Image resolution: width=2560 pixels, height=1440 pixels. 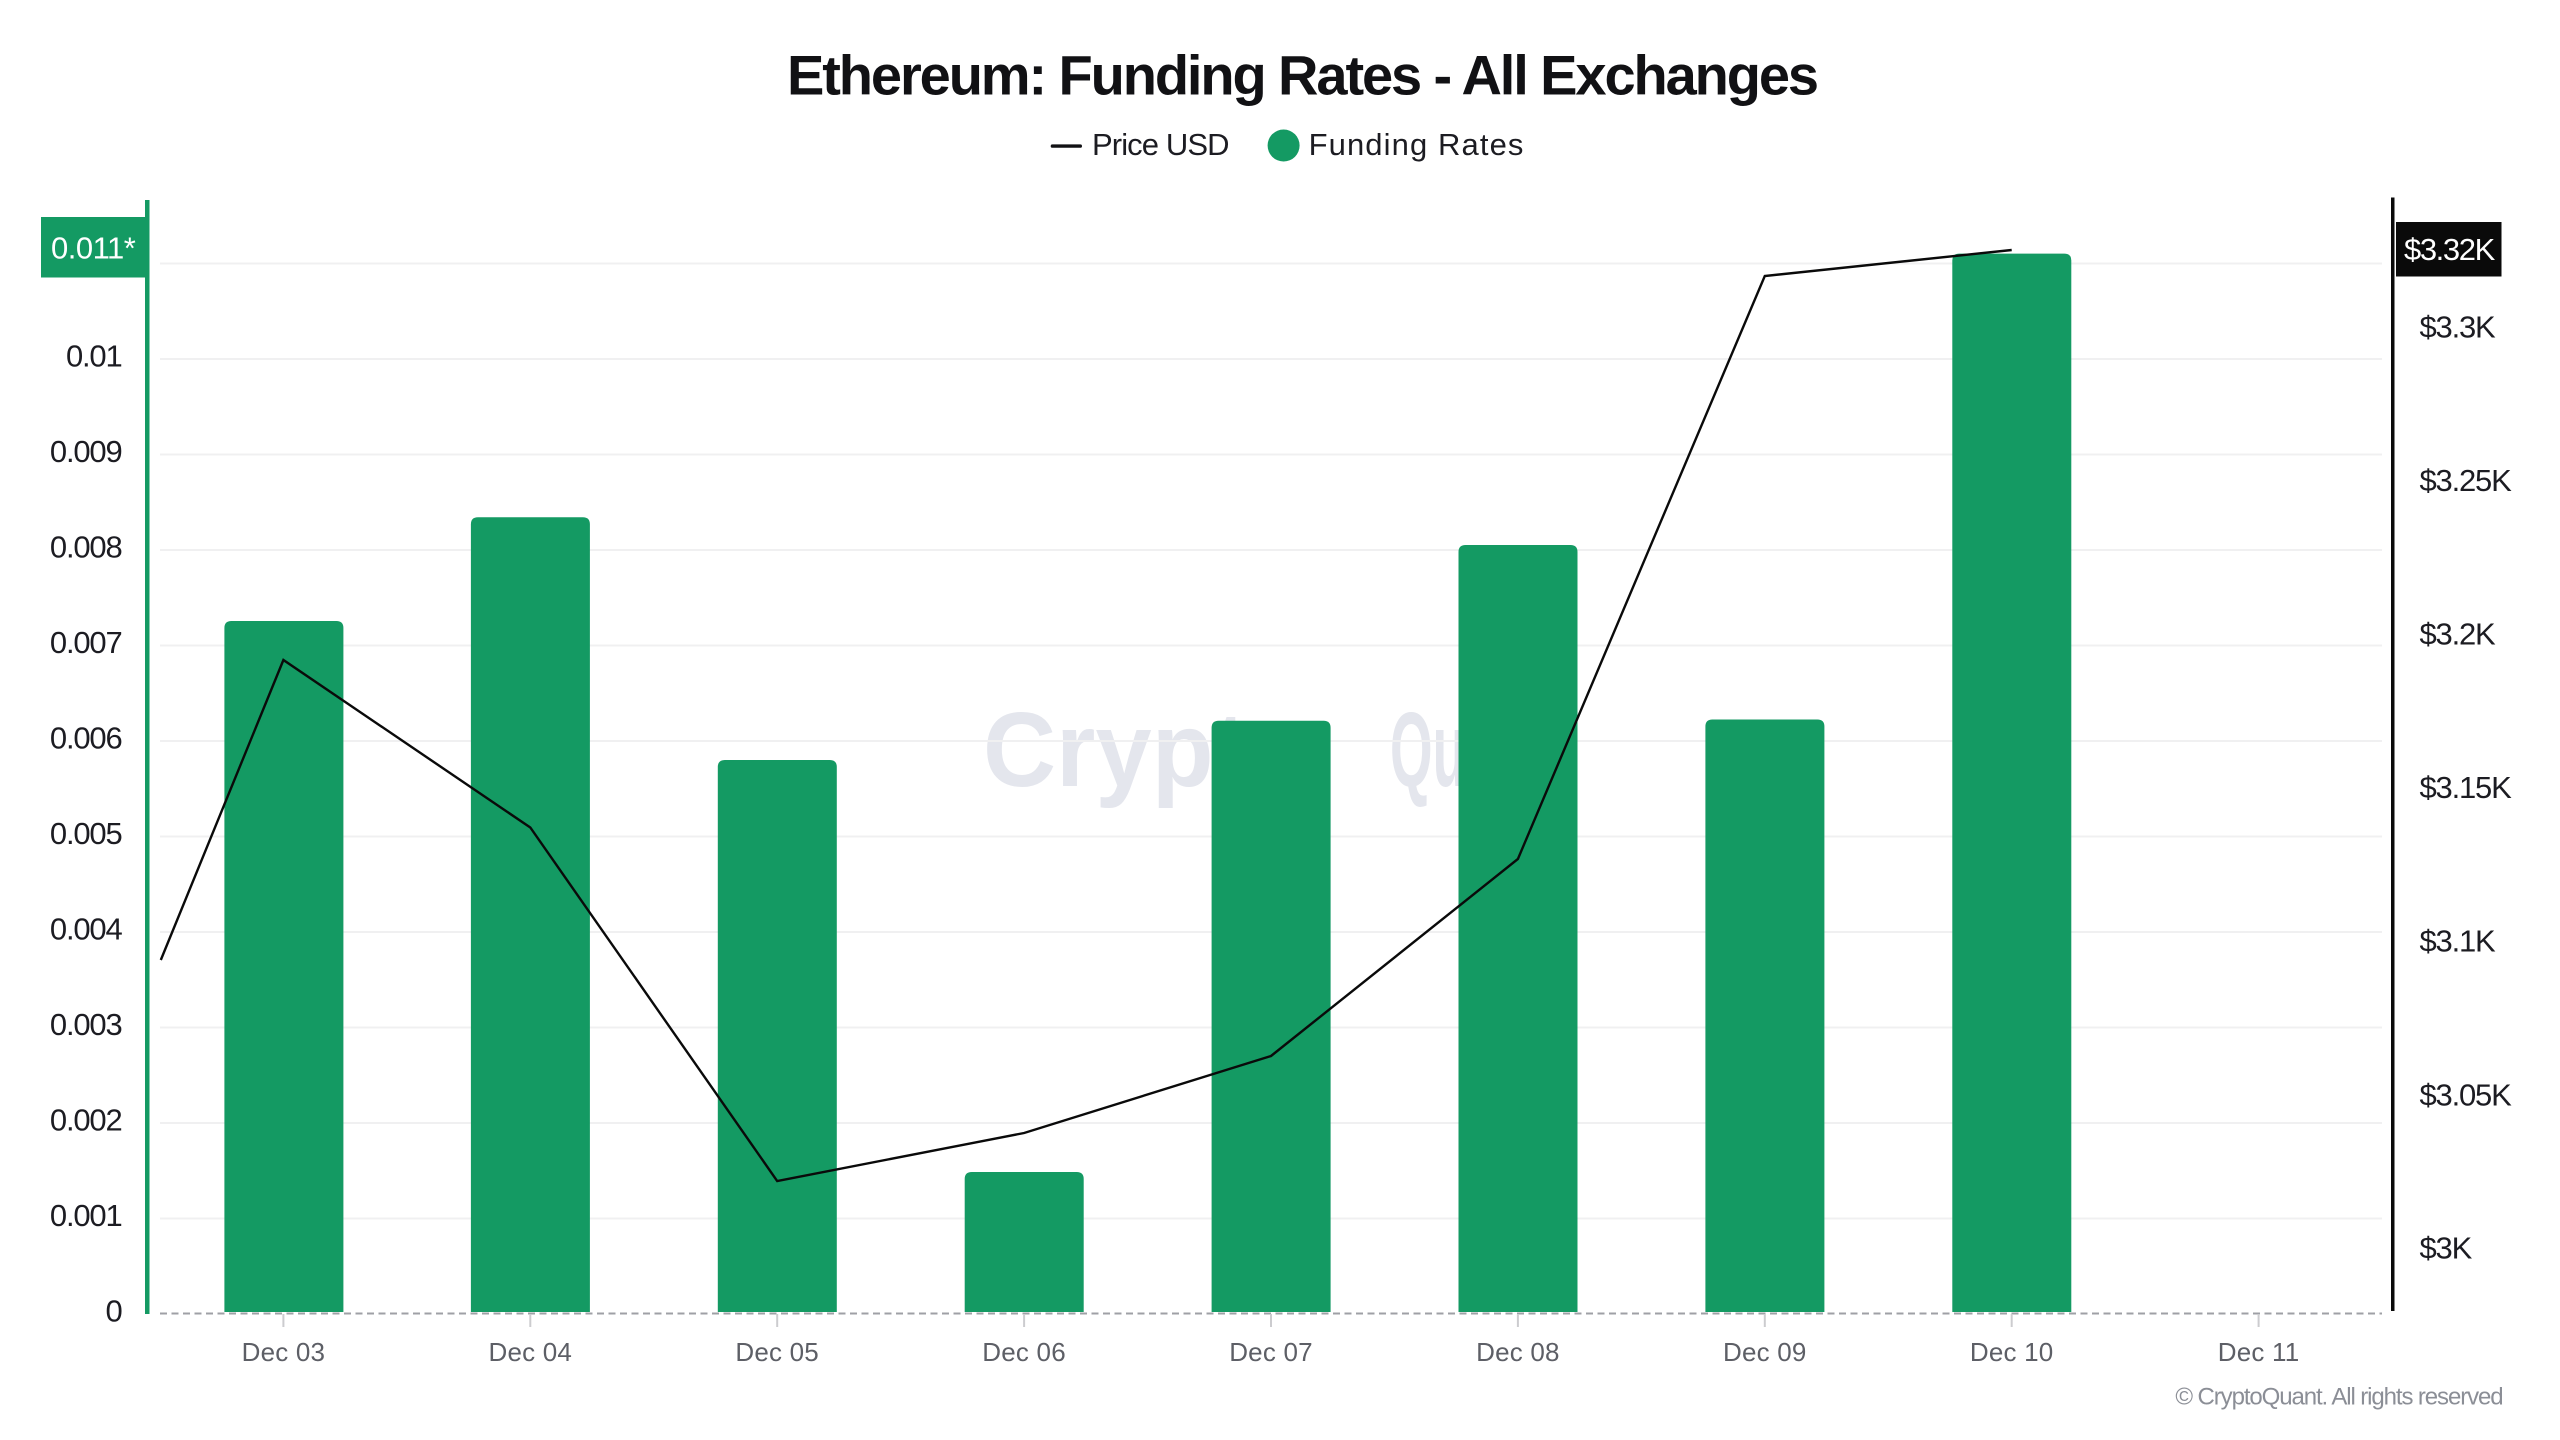 I want to click on svg-text: 0.011*, so click(x=93, y=248).